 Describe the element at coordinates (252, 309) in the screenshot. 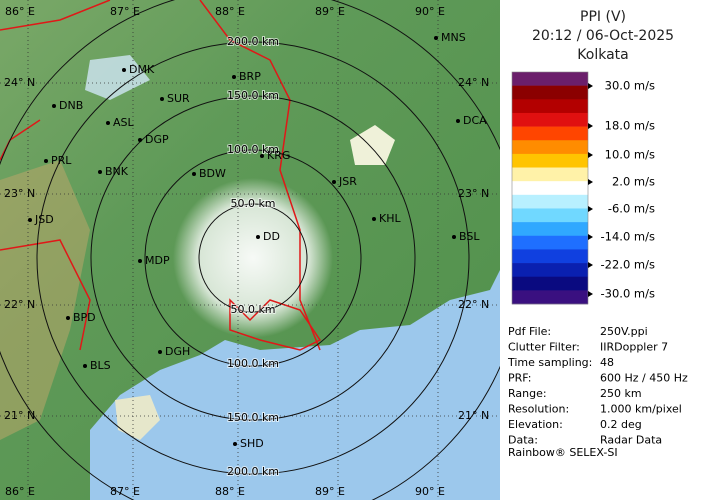

I see `range-label: 50.0 km` at that location.